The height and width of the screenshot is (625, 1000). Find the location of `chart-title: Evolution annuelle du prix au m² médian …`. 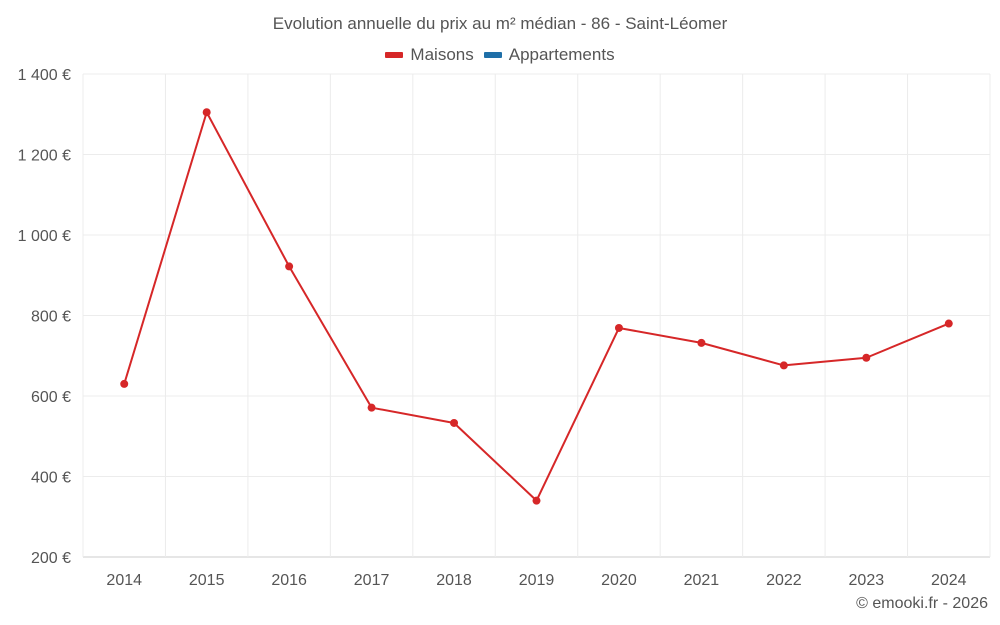

chart-title: Evolution annuelle du prix au m² médian … is located at coordinates (500, 23).